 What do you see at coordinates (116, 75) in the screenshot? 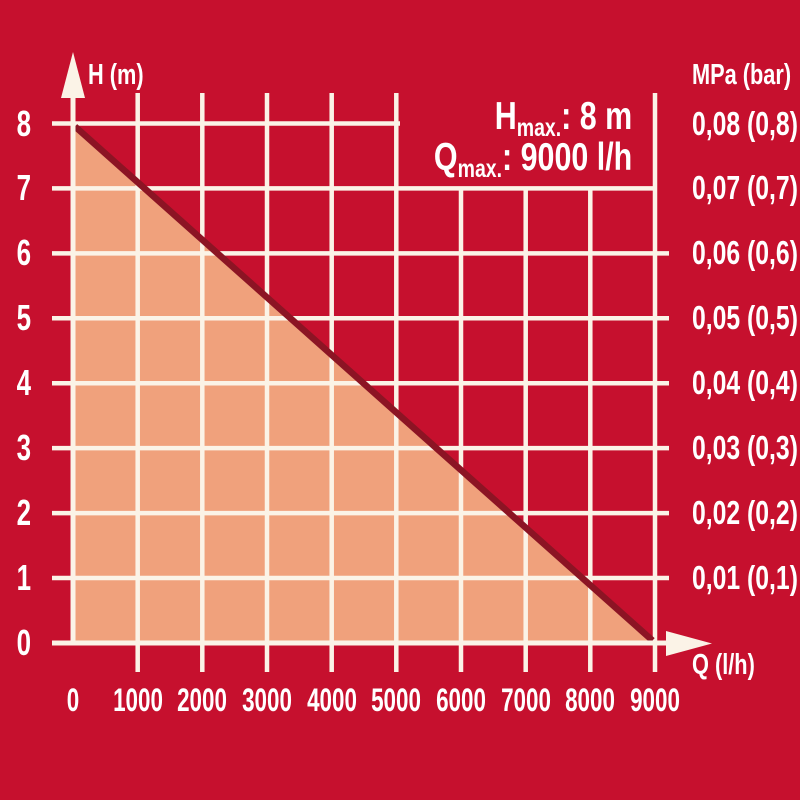
I see `y-left-axis-title: H (m)` at bounding box center [116, 75].